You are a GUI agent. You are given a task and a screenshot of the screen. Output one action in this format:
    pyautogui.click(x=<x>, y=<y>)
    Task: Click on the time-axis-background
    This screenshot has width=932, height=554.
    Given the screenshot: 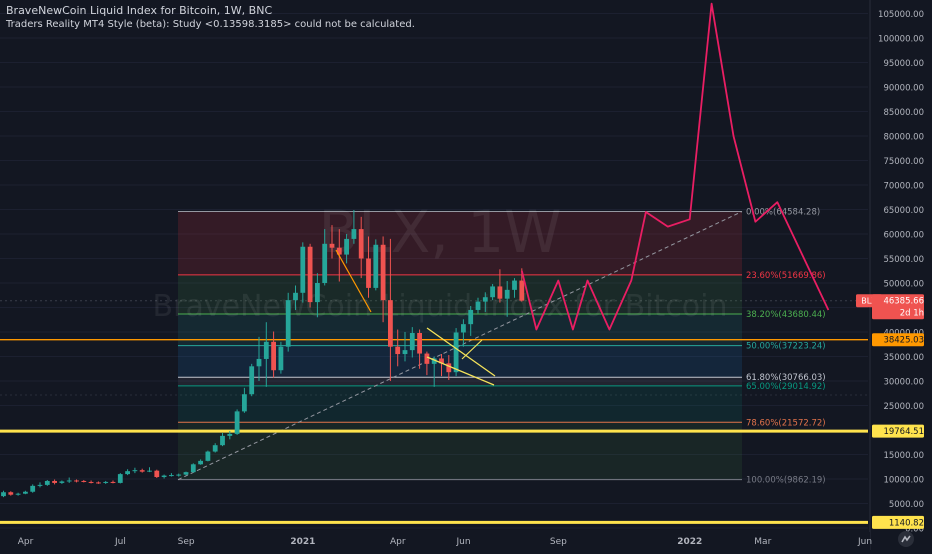 What is the action you would take?
    pyautogui.click(x=435, y=541)
    